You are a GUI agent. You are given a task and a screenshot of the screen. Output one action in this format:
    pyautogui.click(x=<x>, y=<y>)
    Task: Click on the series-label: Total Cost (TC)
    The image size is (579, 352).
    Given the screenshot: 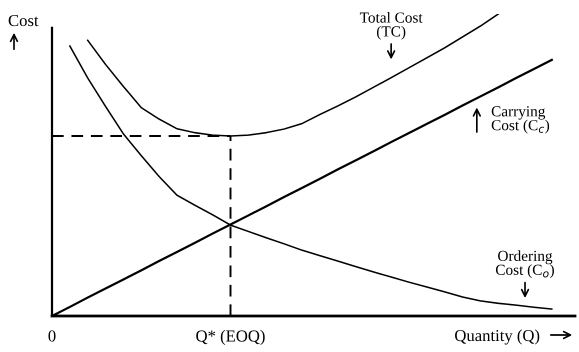 What is the action you would take?
    pyautogui.click(x=391, y=26)
    